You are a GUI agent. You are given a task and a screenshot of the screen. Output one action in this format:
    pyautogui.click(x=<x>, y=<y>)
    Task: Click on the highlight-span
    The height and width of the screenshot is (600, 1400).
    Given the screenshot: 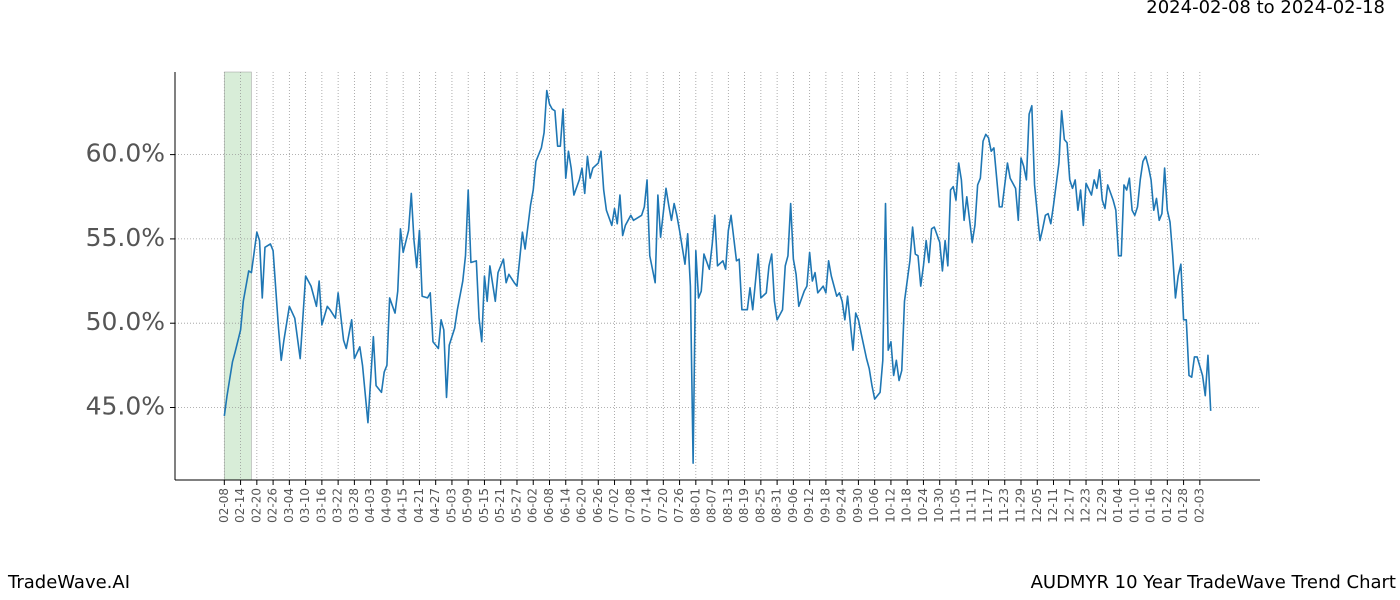 What is the action you would take?
    pyautogui.click(x=238, y=276)
    